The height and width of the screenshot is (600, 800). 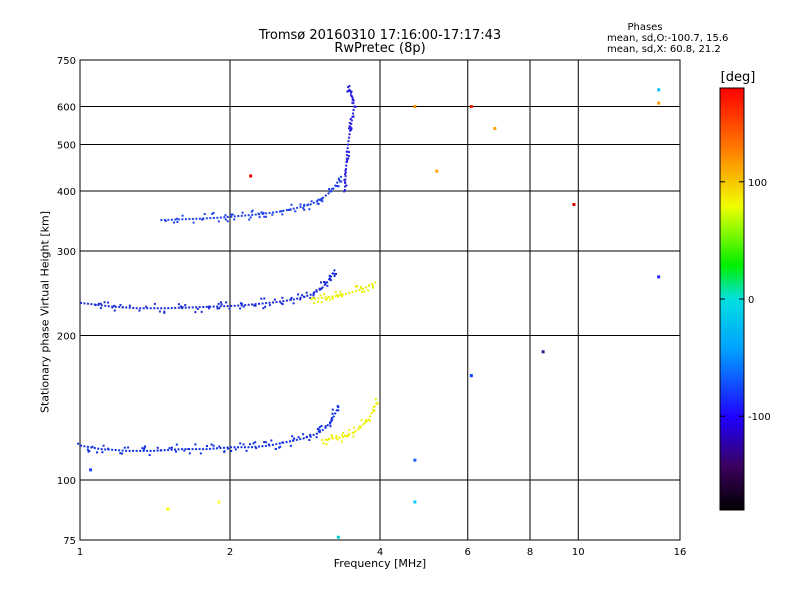 What do you see at coordinates (759, 417) in the screenshot?
I see `colorbar-tick-label: -100` at bounding box center [759, 417].